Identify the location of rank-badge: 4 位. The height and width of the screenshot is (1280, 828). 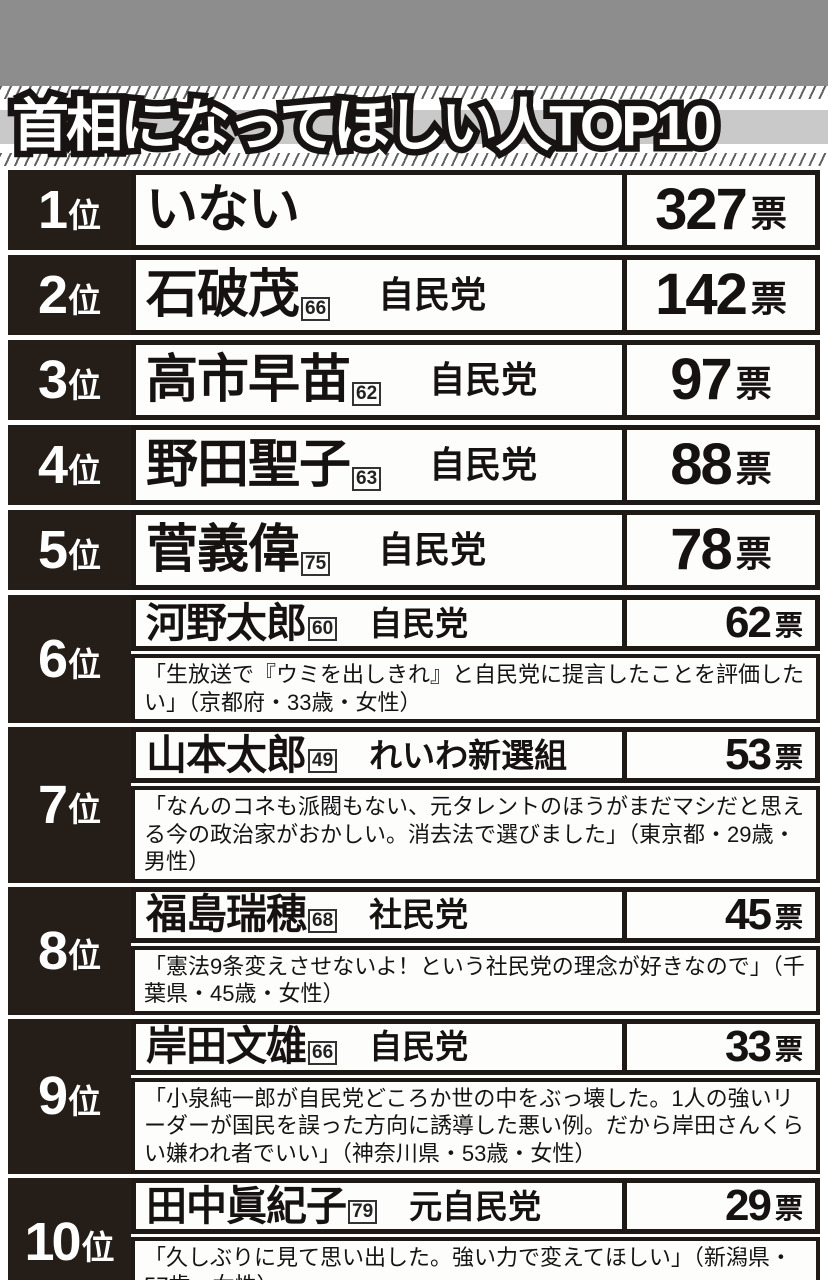
(69, 465).